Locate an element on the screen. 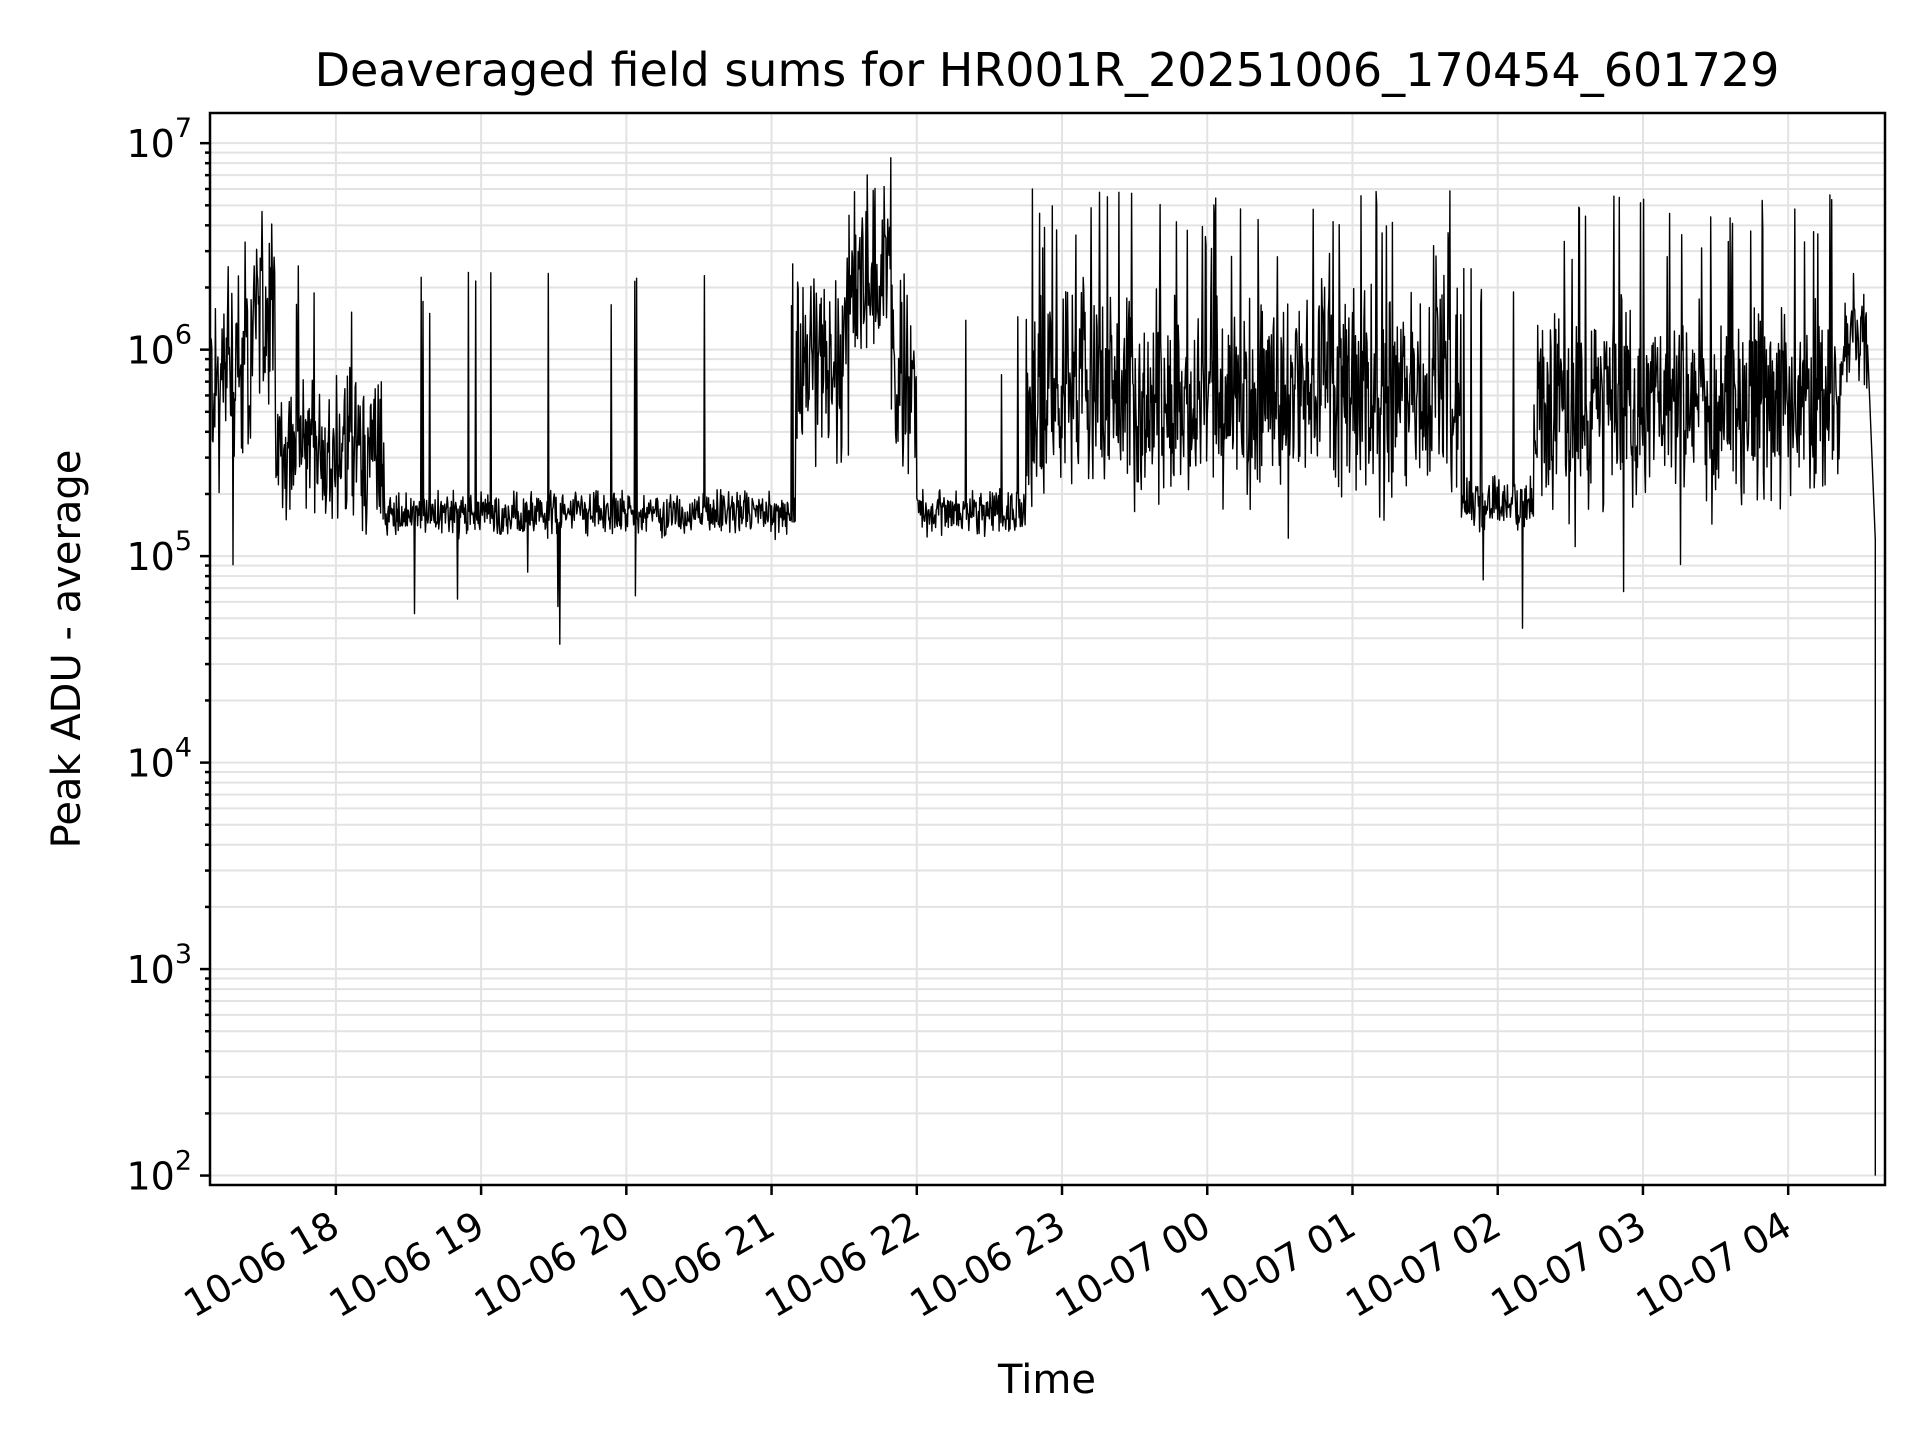 The image size is (1920, 1440). y-axis-label: Peak ADU - average is located at coordinates (67, 649).